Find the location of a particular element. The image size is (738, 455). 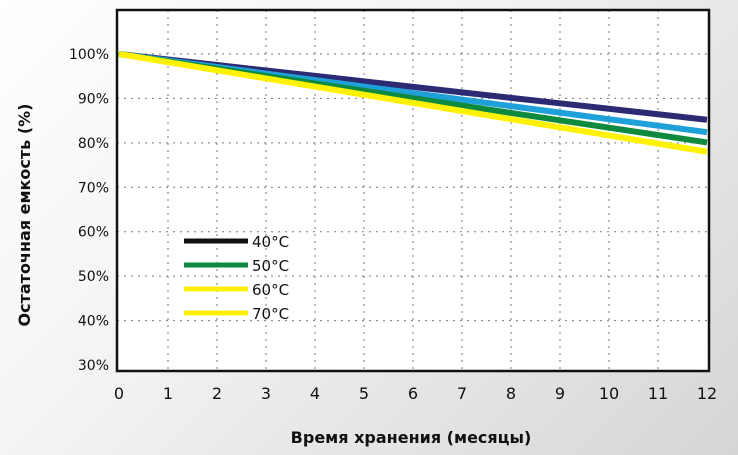

y-tick-label: 100% is located at coordinates (89, 55).